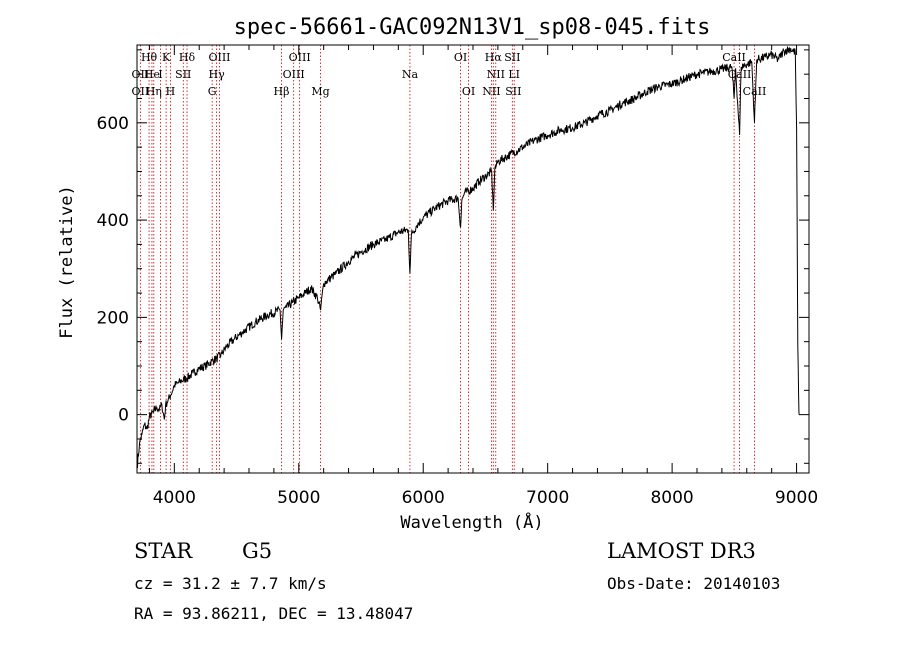 The width and height of the screenshot is (900, 649). Describe the element at coordinates (471, 522) in the screenshot. I see `x-axis-label: Wavelength (Å)` at that location.